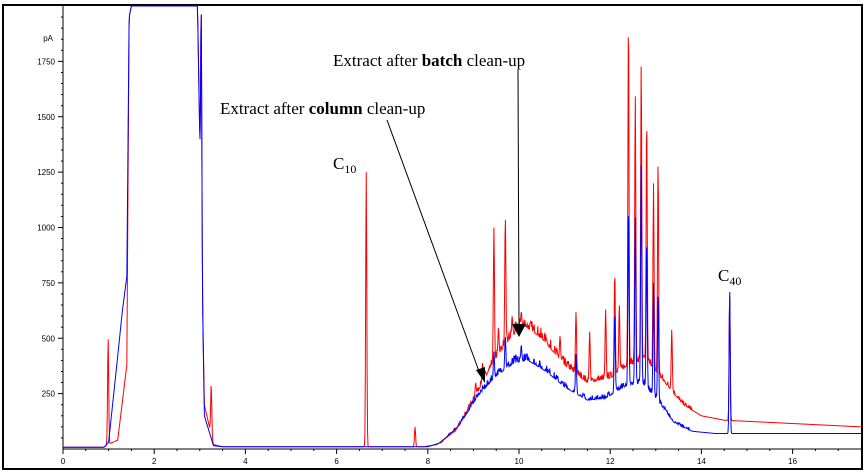 The width and height of the screenshot is (867, 474). I want to click on y-axis-label: pA, so click(48, 38).